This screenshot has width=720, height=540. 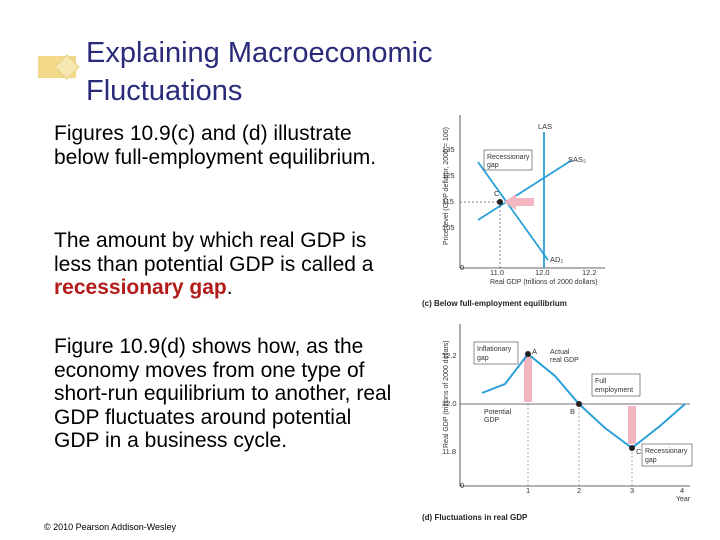 I want to click on fig-d-xtick: 4, so click(x=682, y=490).